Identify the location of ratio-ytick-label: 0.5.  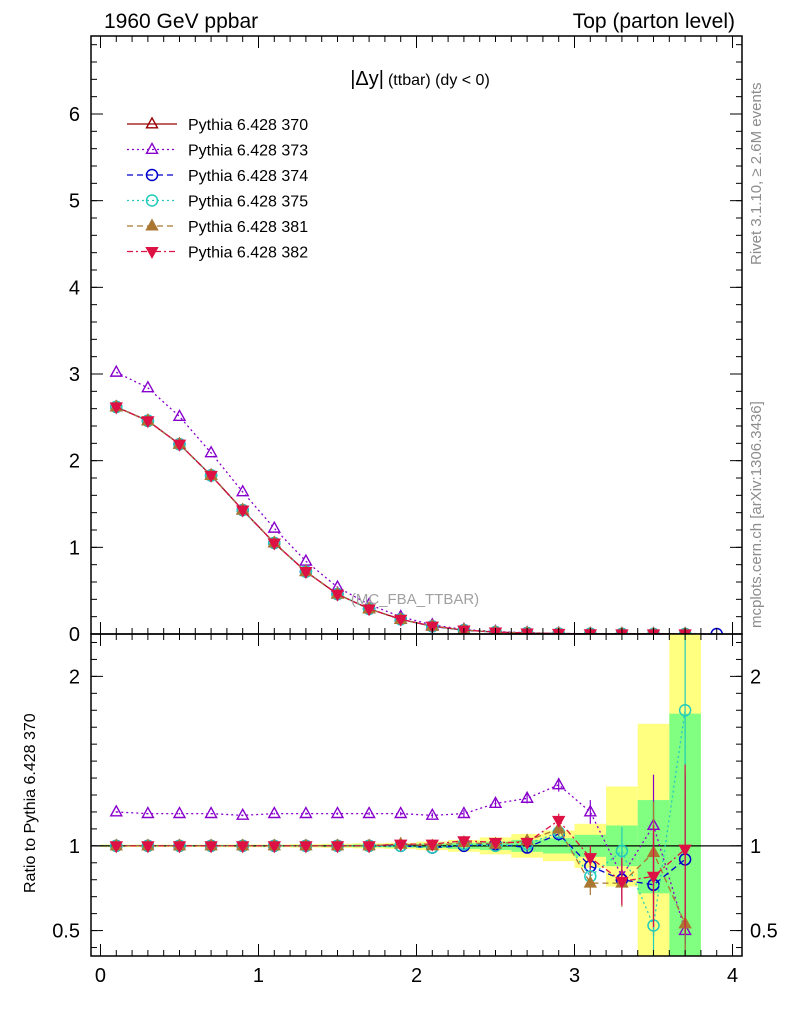
(66, 932).